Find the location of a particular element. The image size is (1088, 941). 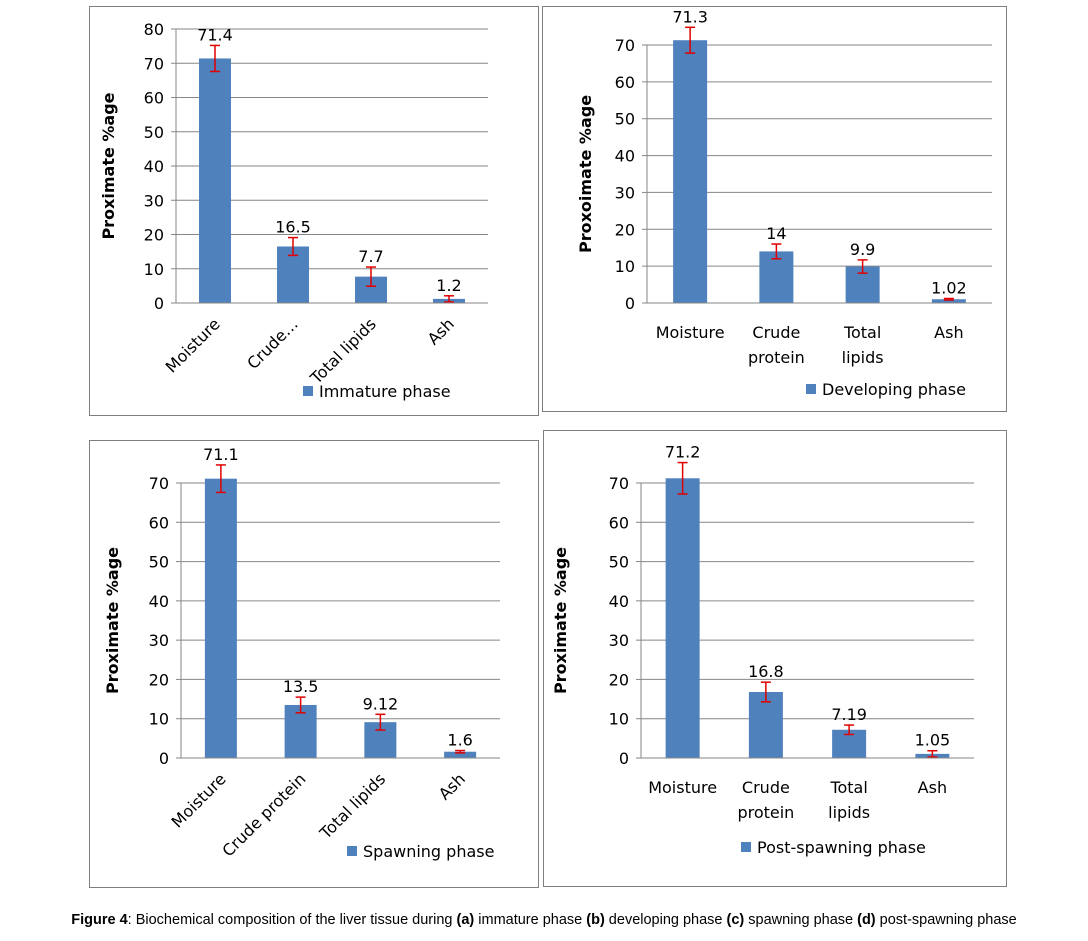

data-label: 71.2 is located at coordinates (683, 452).